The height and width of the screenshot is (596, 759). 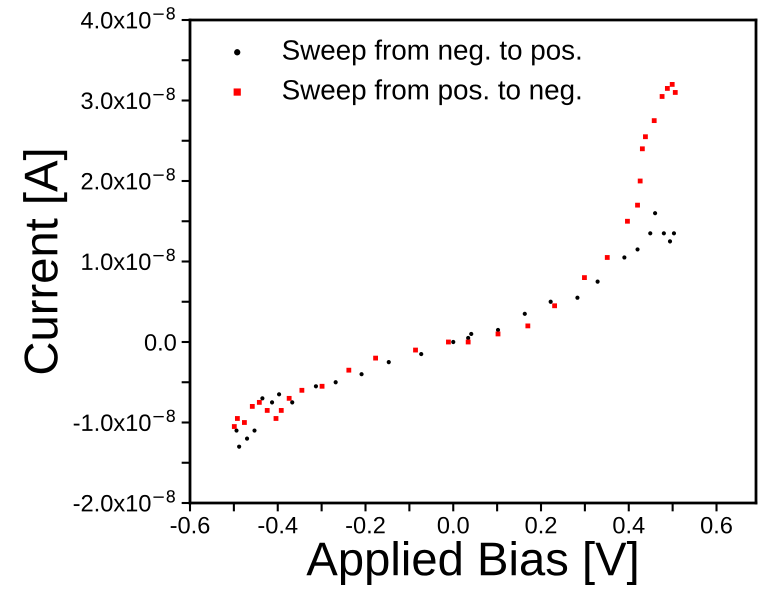 What do you see at coordinates (124, 421) in the screenshot?
I see `y-tick-label: -1.0x10$^{−8}$` at bounding box center [124, 421].